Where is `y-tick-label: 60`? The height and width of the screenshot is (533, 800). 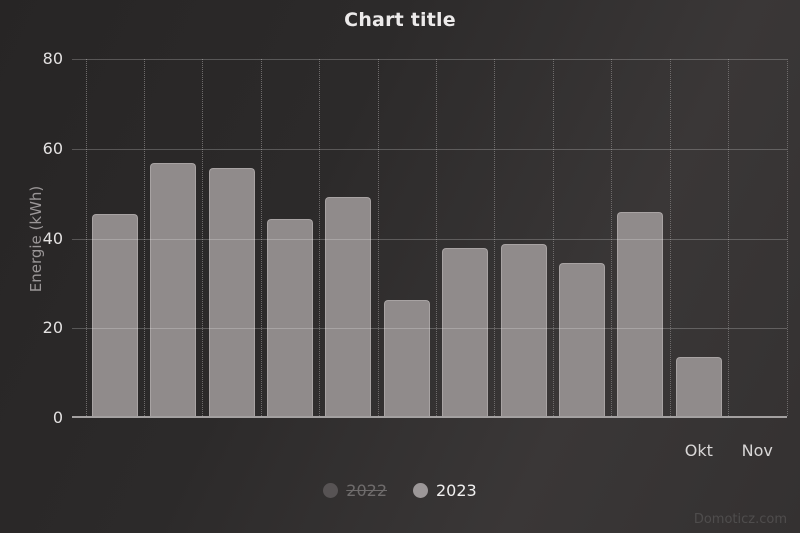
y-tick-label: 60 is located at coordinates (52, 148).